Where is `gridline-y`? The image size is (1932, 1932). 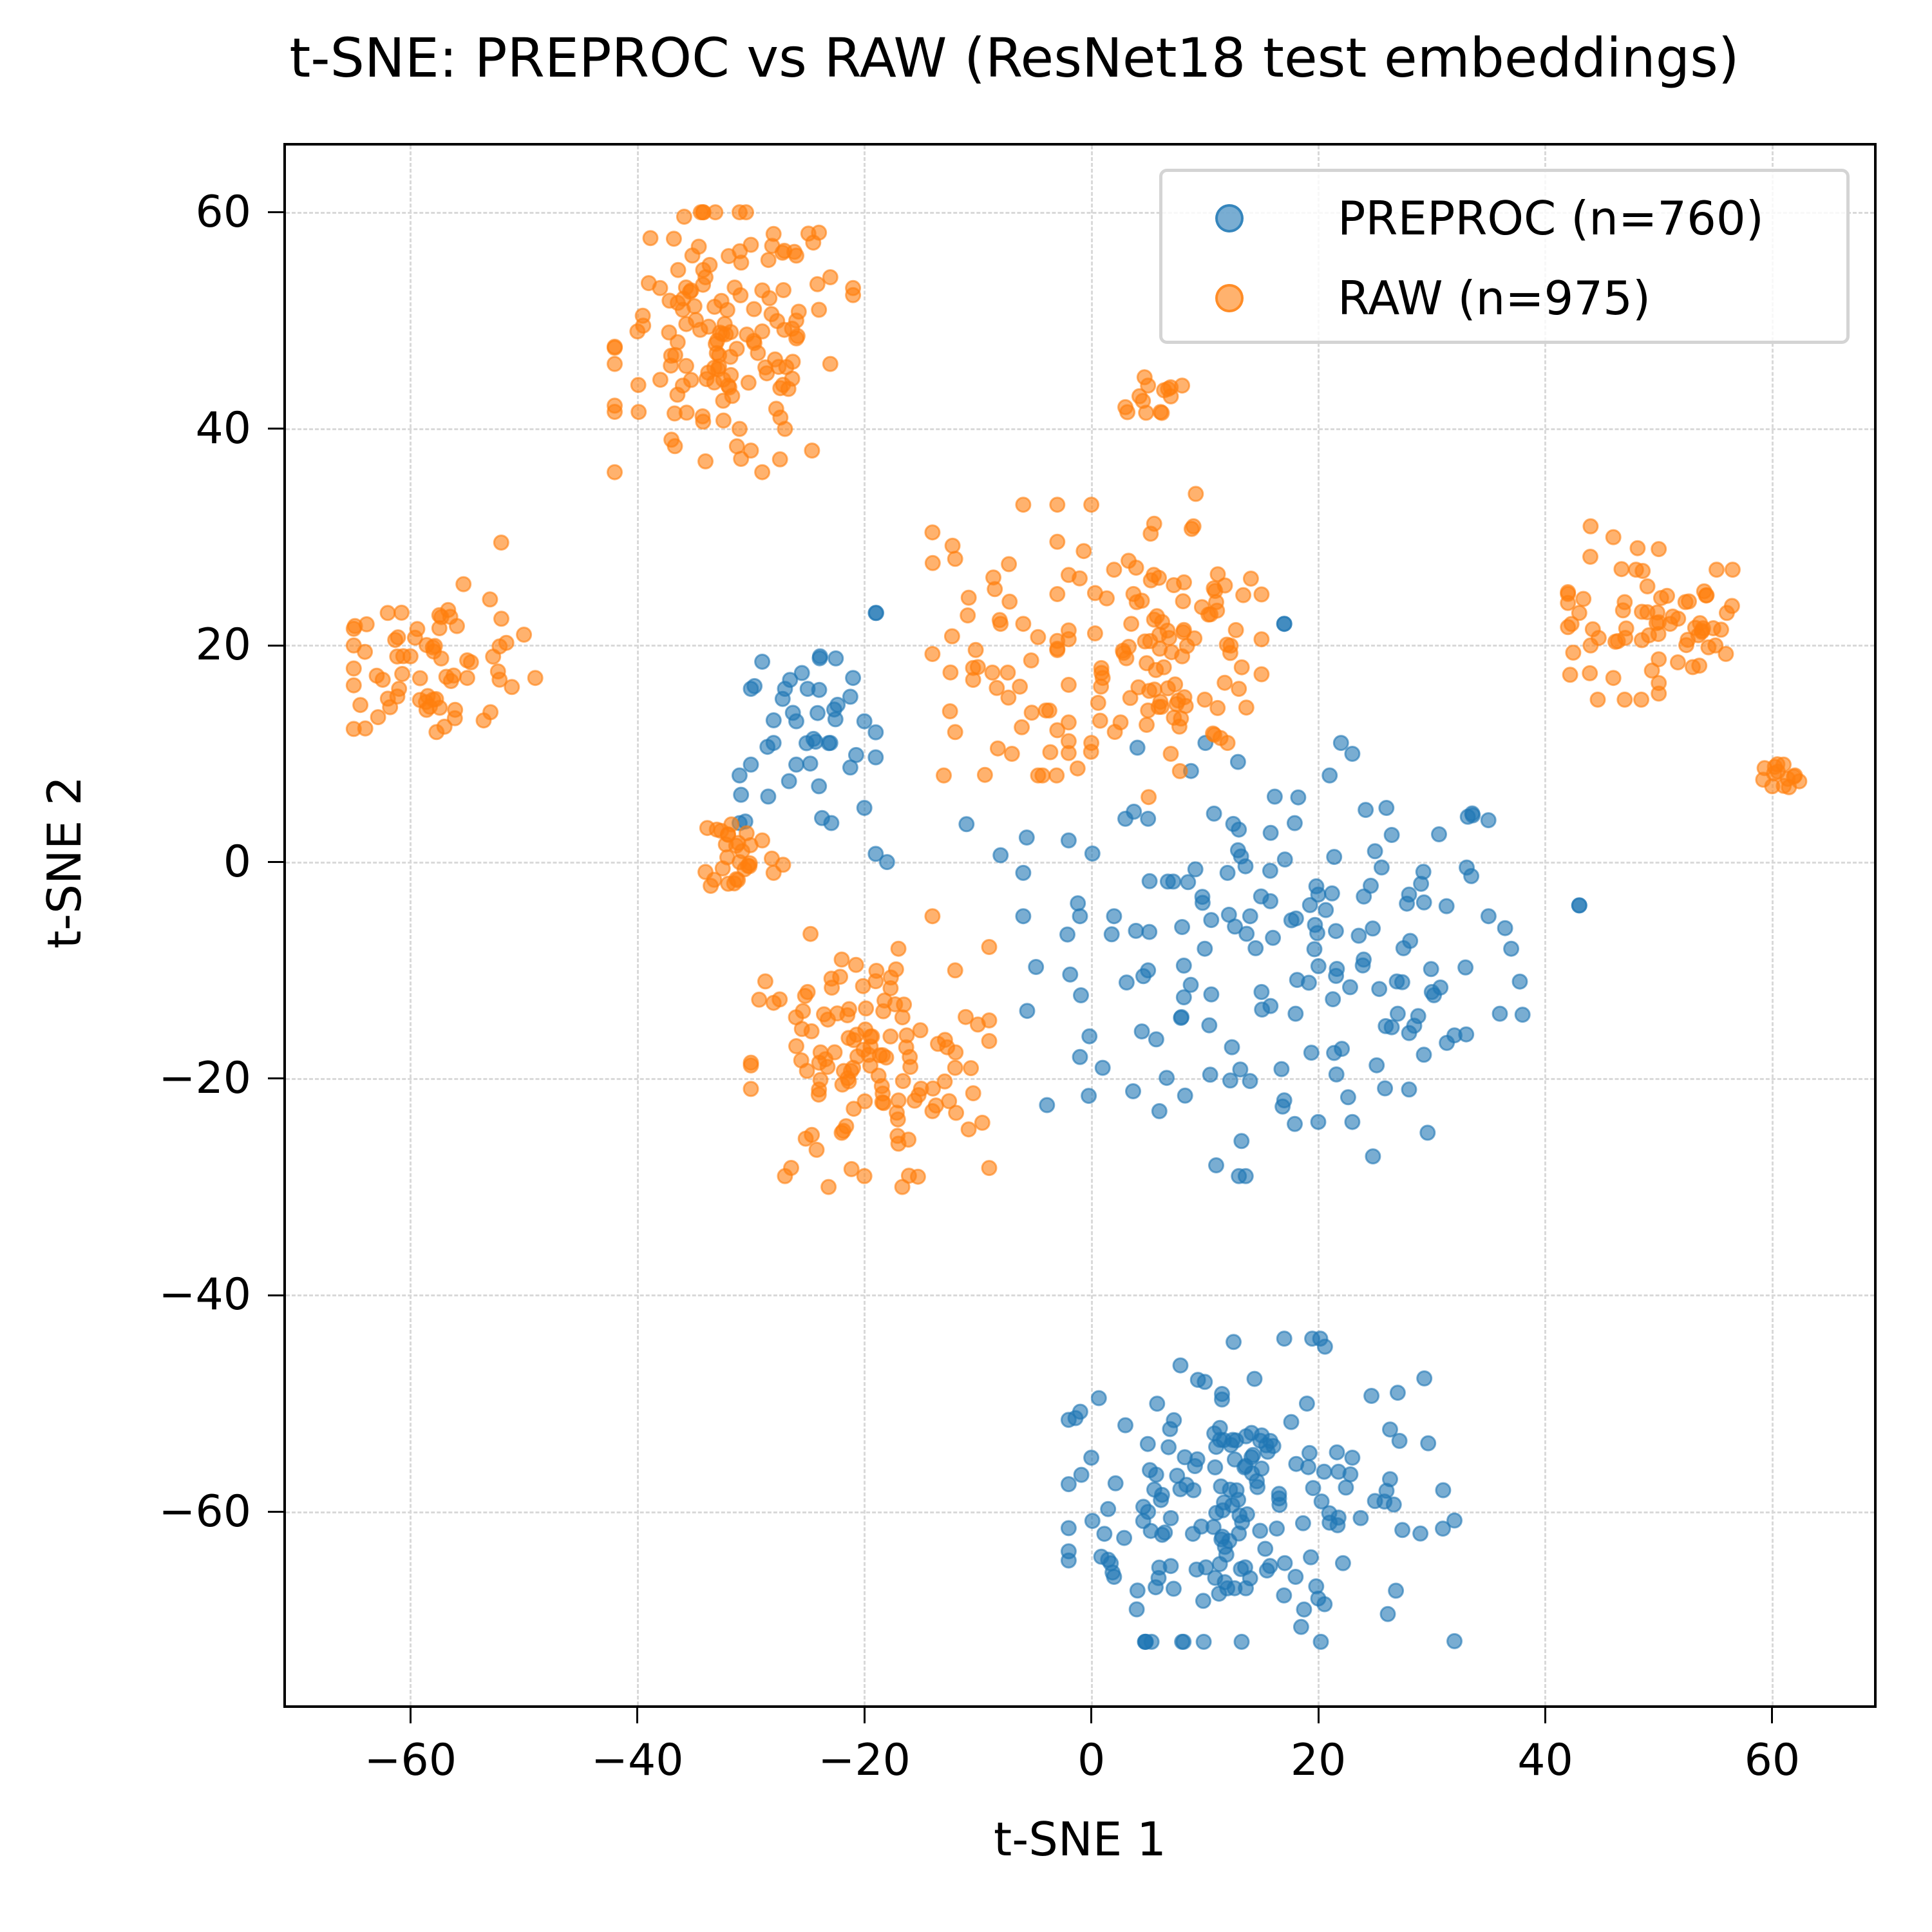
gridline-y is located at coordinates (1080, 1078).